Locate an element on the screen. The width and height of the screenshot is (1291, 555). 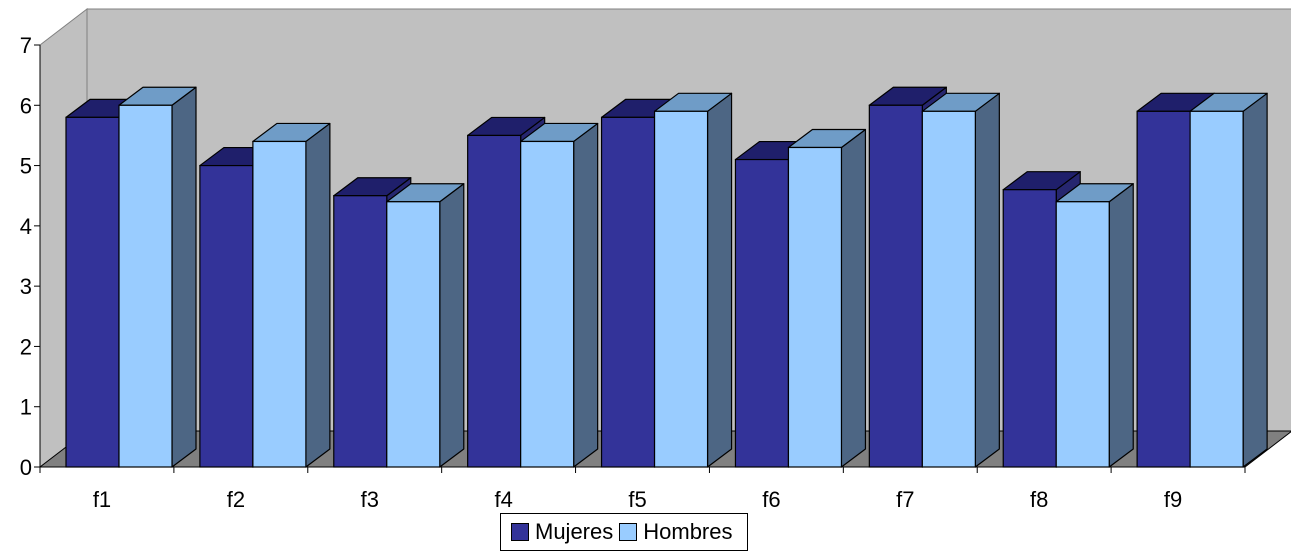
bar-mujeres-f6 is located at coordinates (762, 313).